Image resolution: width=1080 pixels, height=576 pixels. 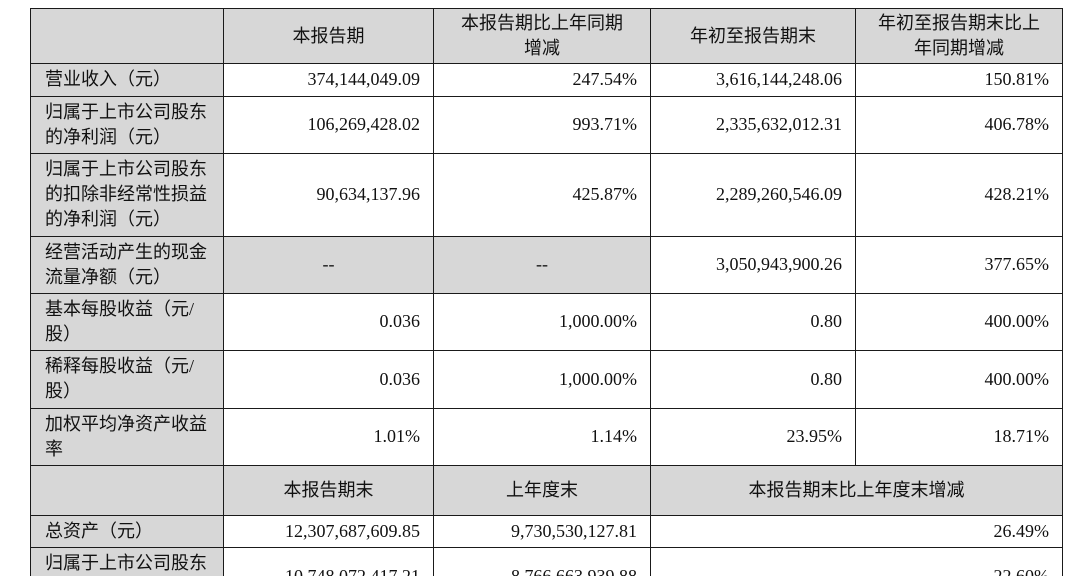 What do you see at coordinates (959, 437) in the screenshot?
I see `cell-value: 18.71%` at bounding box center [959, 437].